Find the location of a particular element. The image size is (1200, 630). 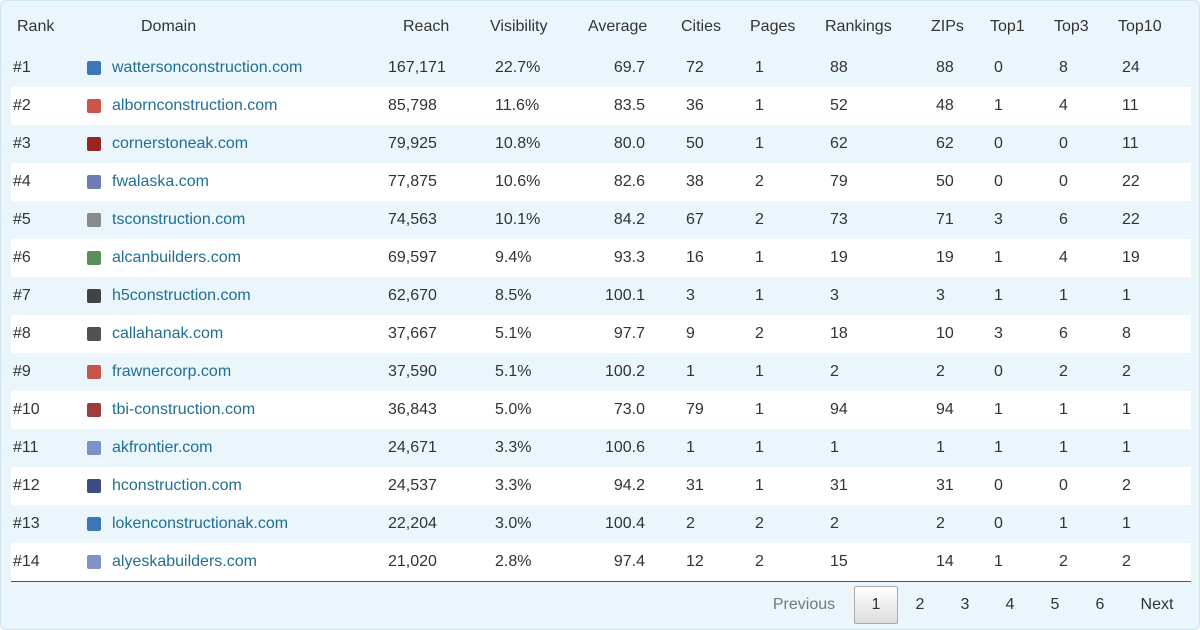

domain-link: hconstruction.com is located at coordinates (177, 485).